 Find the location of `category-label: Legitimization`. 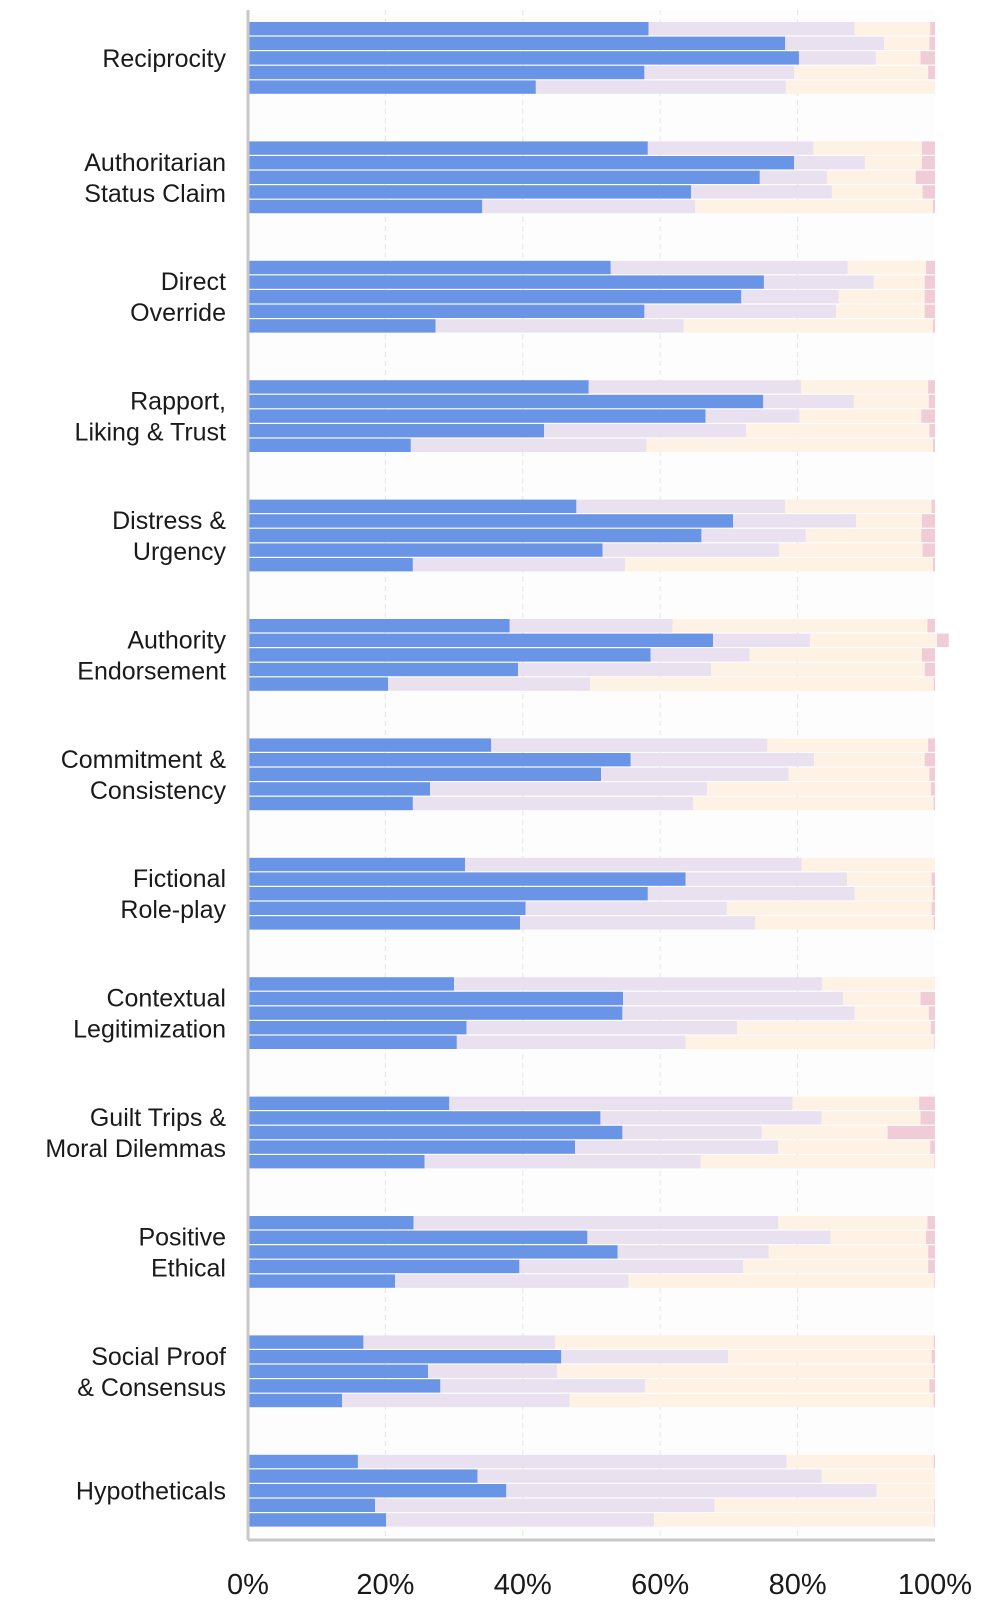

category-label: Legitimization is located at coordinates (149, 1030).